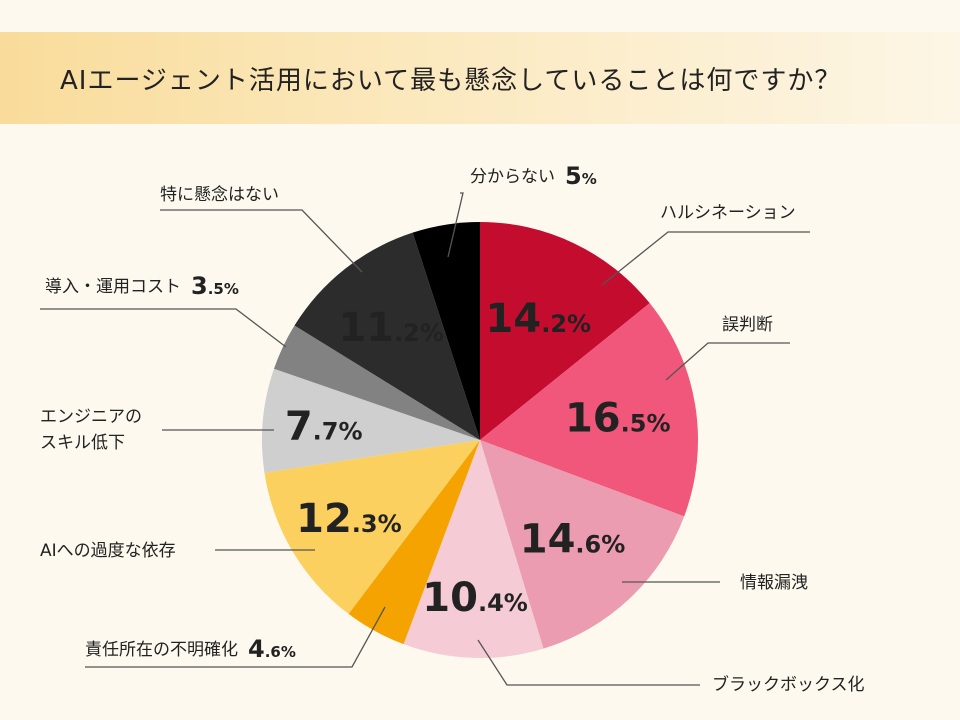  What do you see at coordinates (539, 319) in the screenshot?
I see `slice-value-label: 14.2%` at bounding box center [539, 319].